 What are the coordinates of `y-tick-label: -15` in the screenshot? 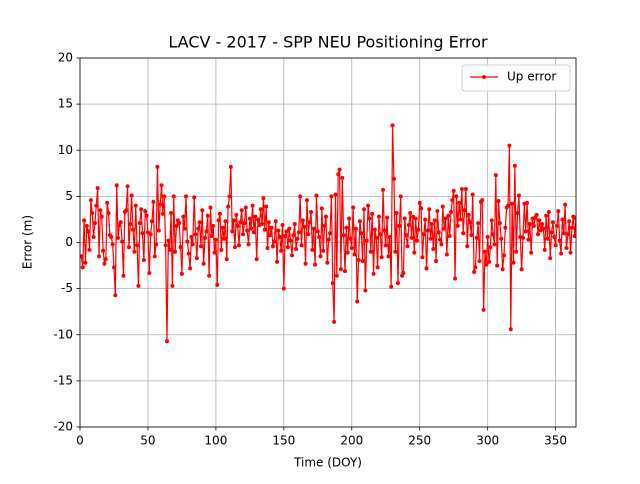 It's located at (63, 380).